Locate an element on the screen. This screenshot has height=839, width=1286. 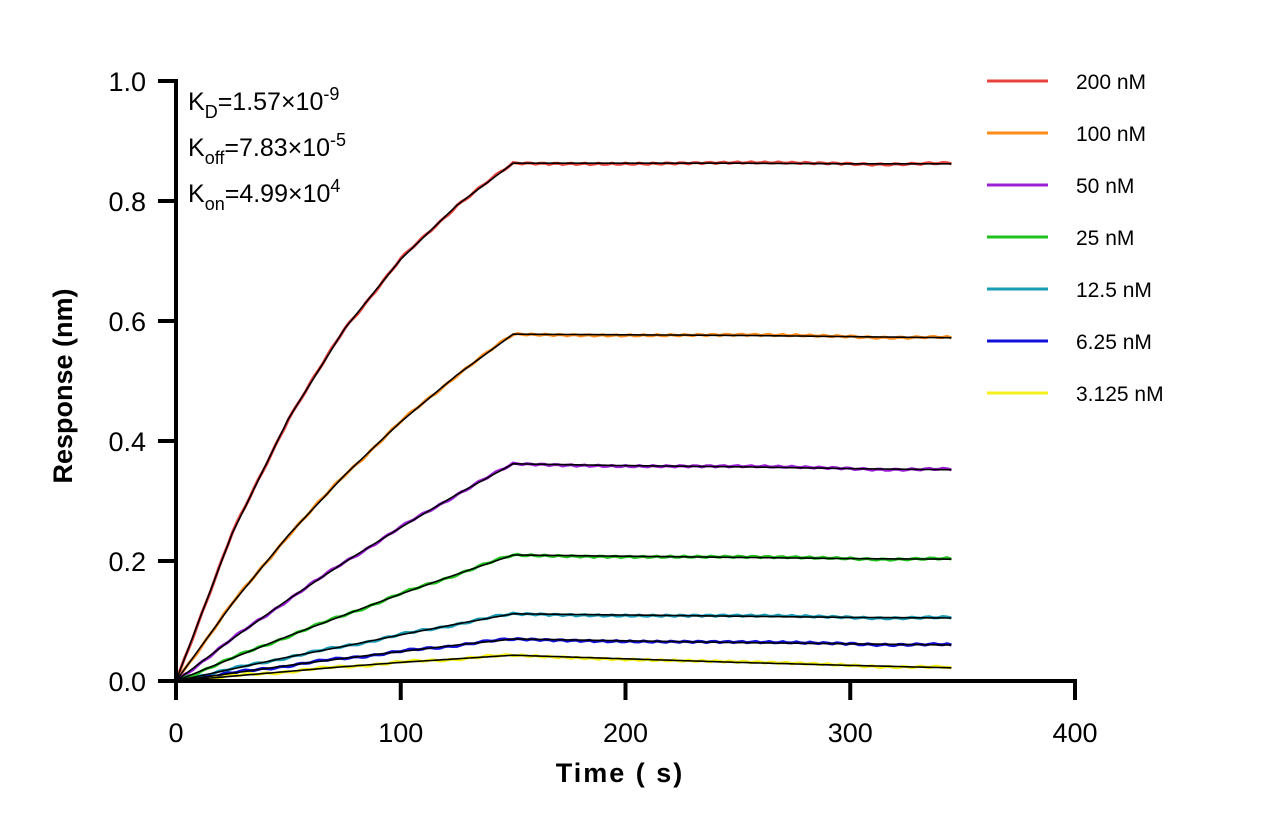
x-tick-label: 300 is located at coordinates (850, 733).